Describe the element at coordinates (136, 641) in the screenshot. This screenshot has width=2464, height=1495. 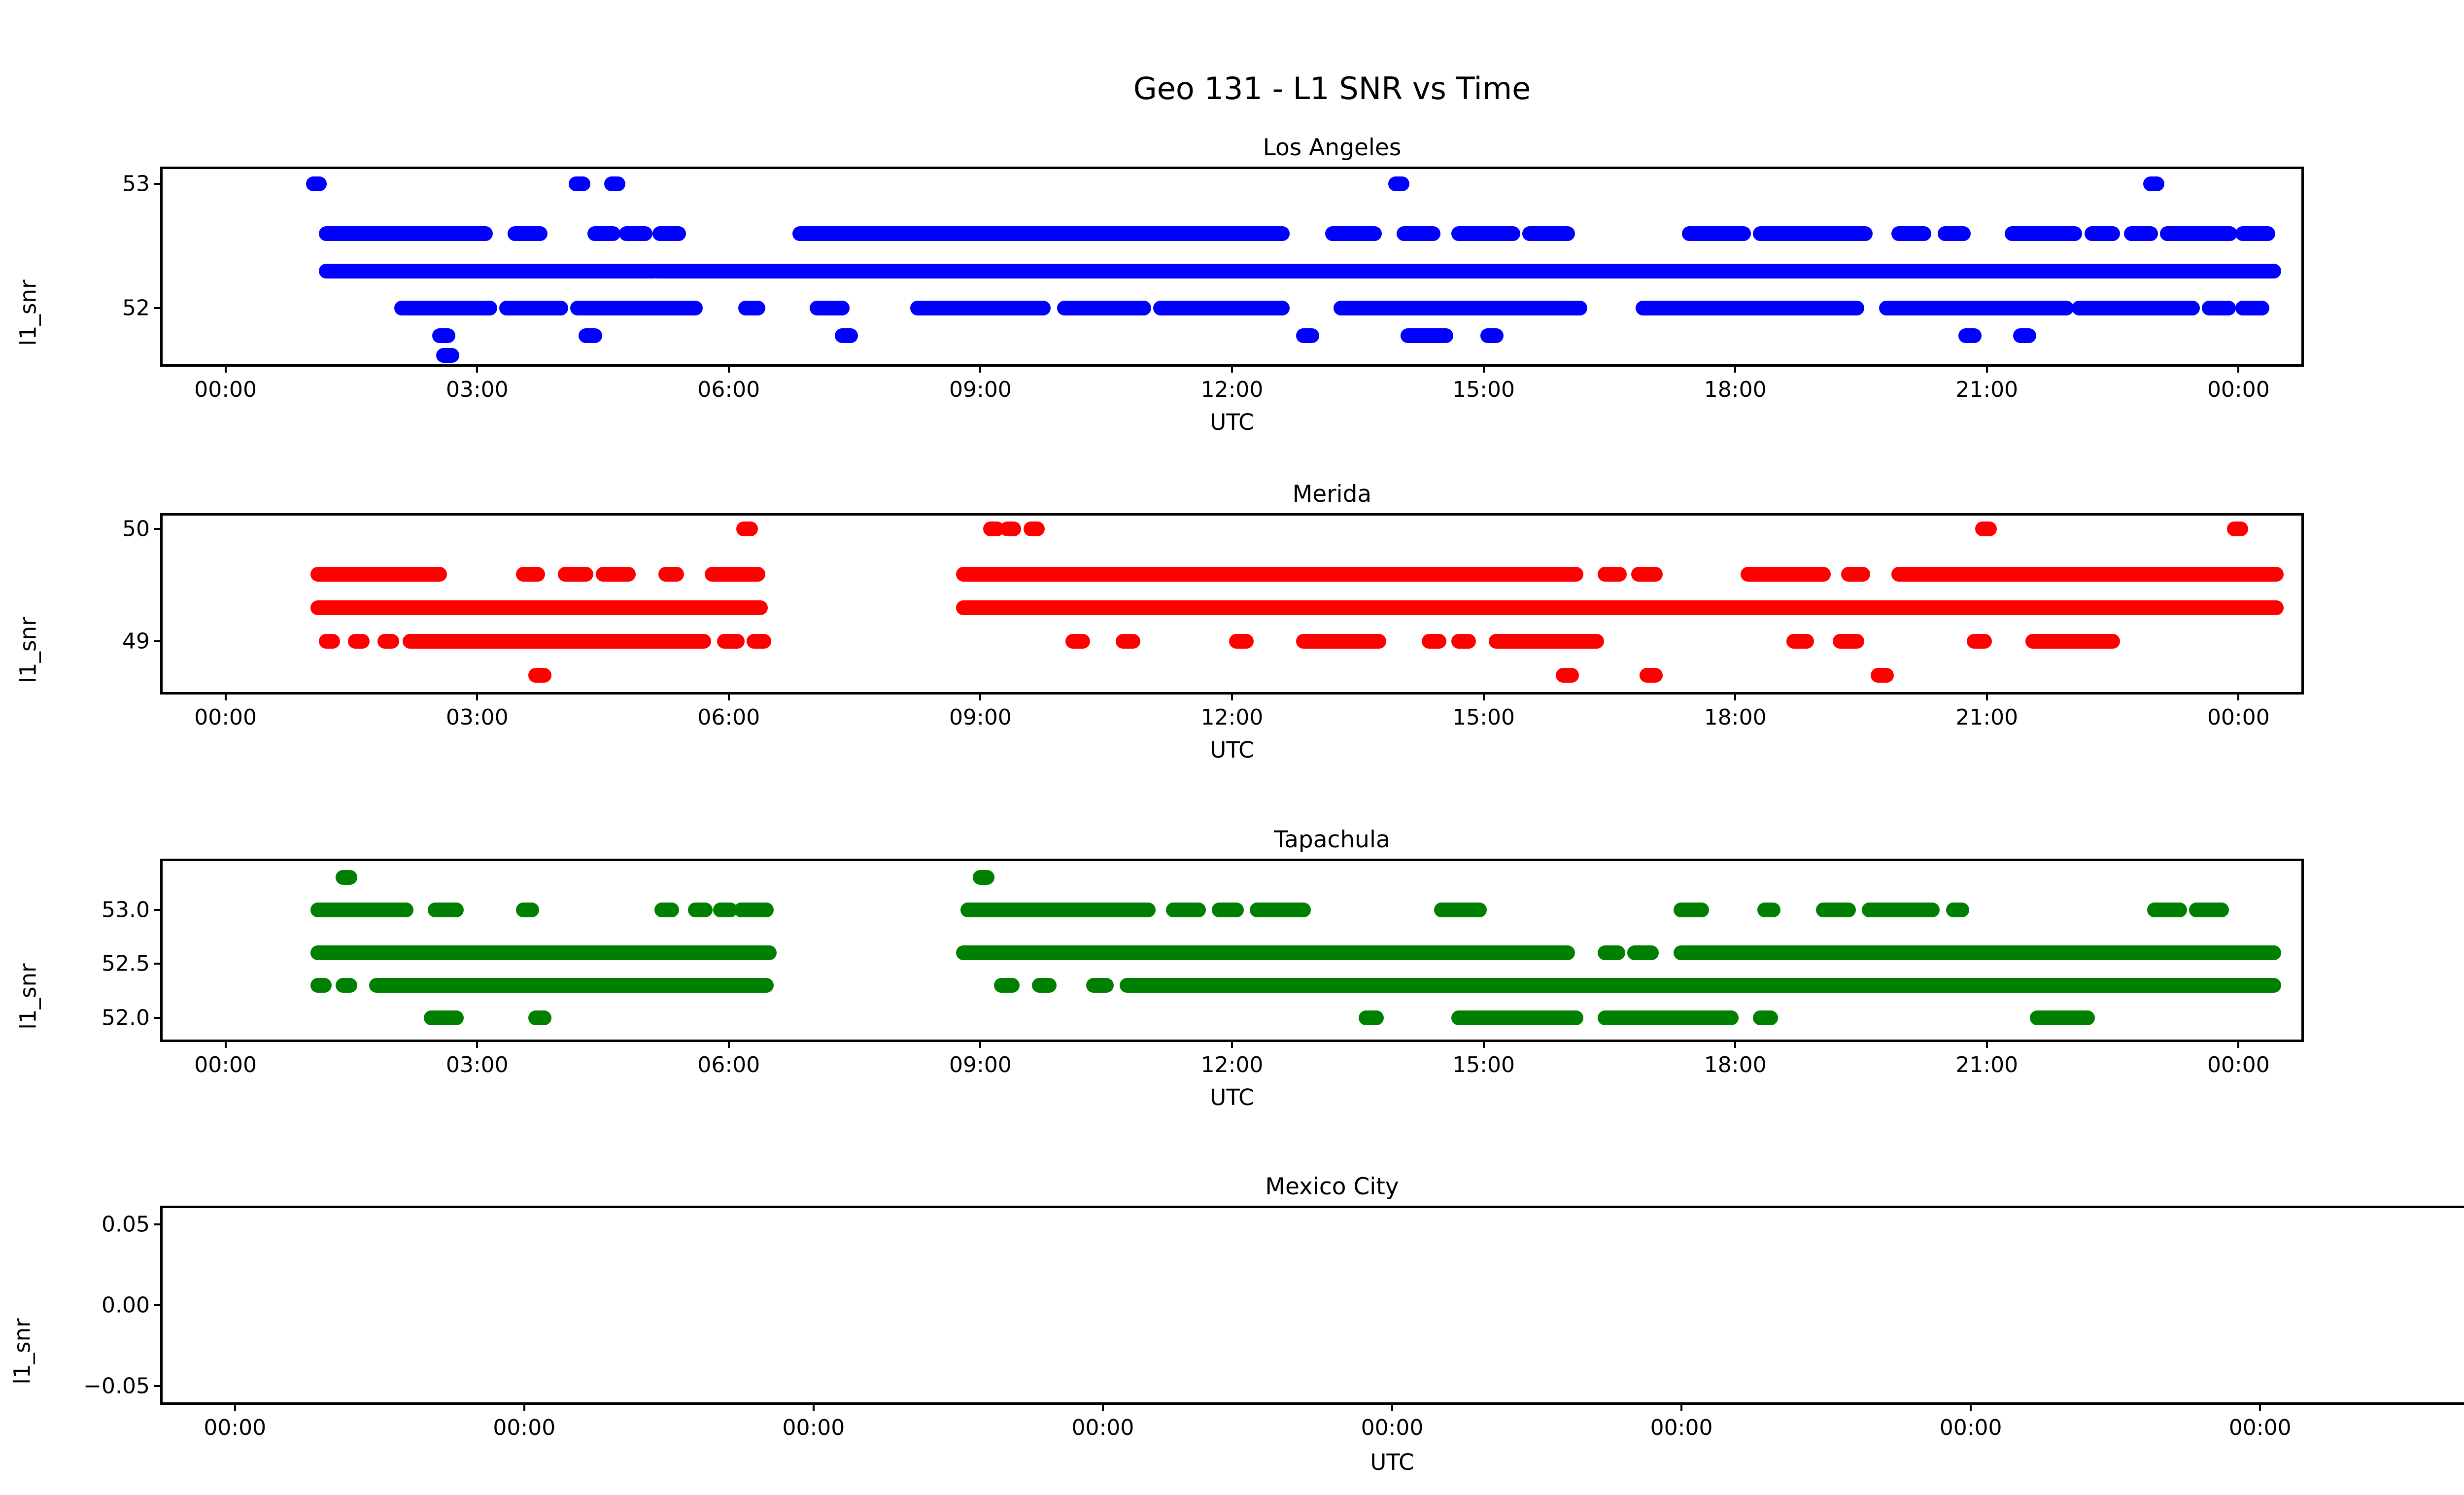
I see `y-tick-label: 49` at that location.